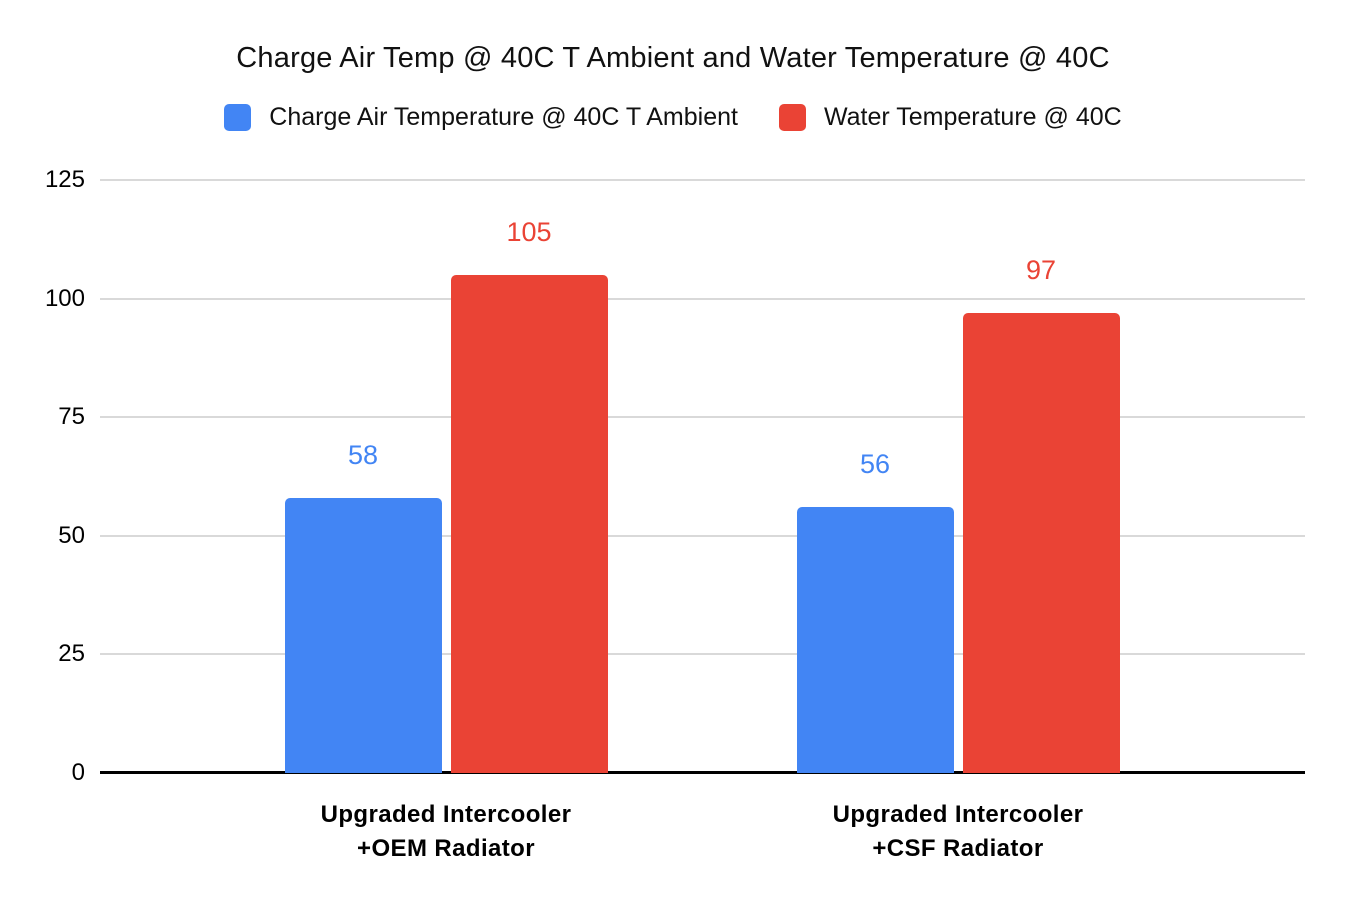  Describe the element at coordinates (529, 231) in the screenshot. I see `bar-value-label: 105` at that location.